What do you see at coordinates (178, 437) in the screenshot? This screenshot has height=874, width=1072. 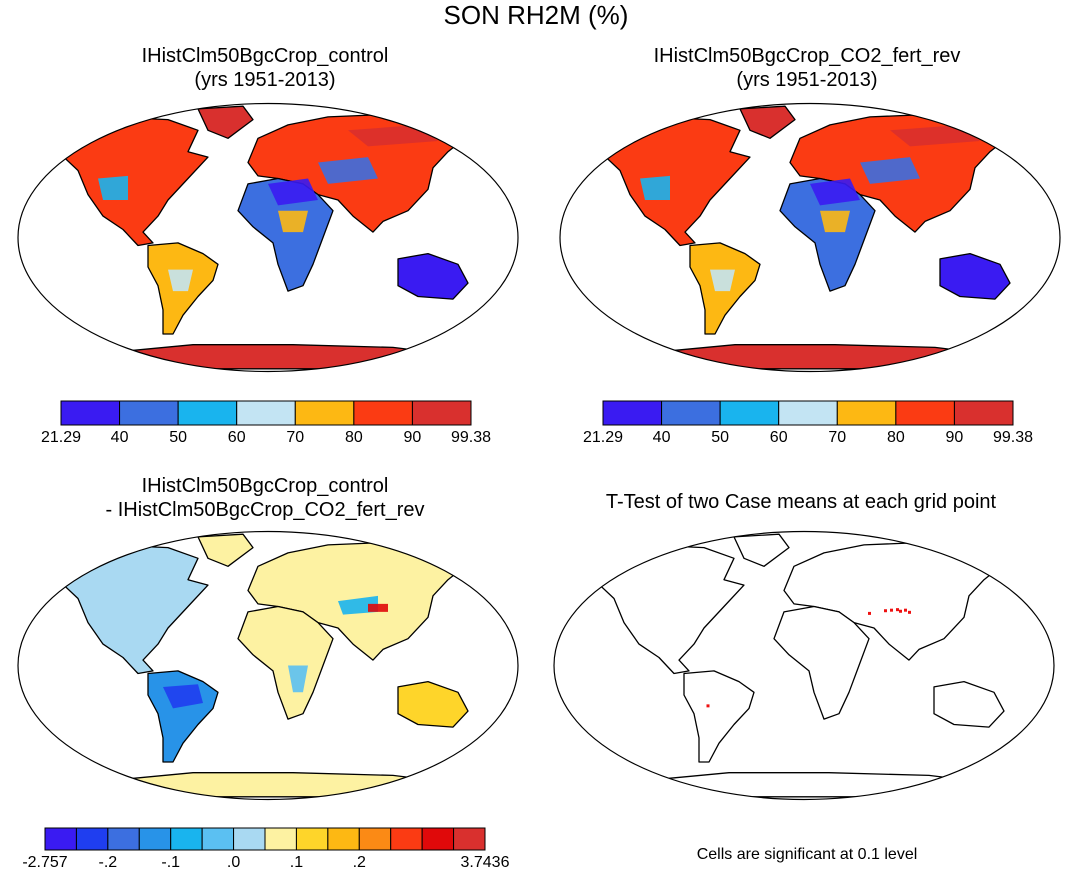 I see `cbar-control-label-2: 50` at bounding box center [178, 437].